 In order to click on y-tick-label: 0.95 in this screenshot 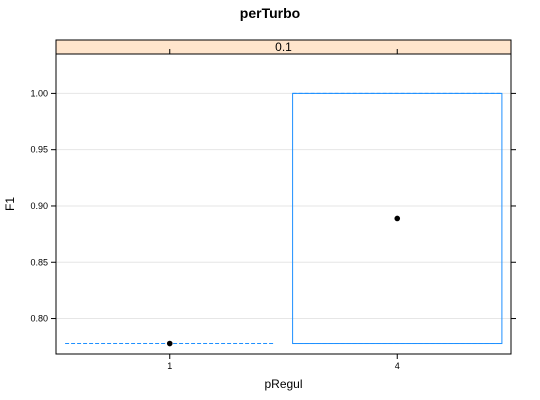, I will do `click(39, 150)`.